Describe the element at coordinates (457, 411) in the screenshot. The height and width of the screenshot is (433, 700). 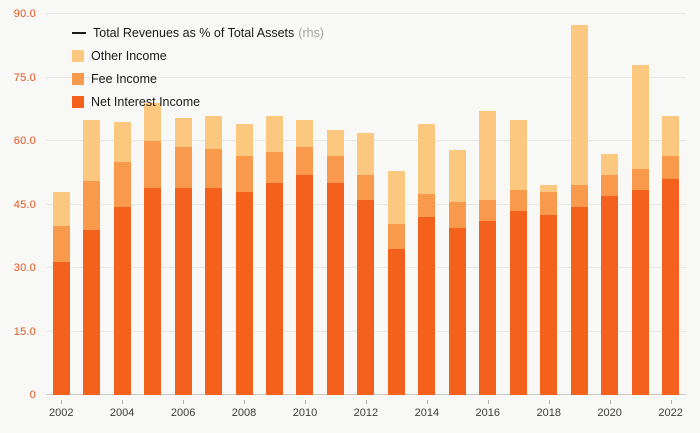
I see `x-axis-cell-2015` at that location.